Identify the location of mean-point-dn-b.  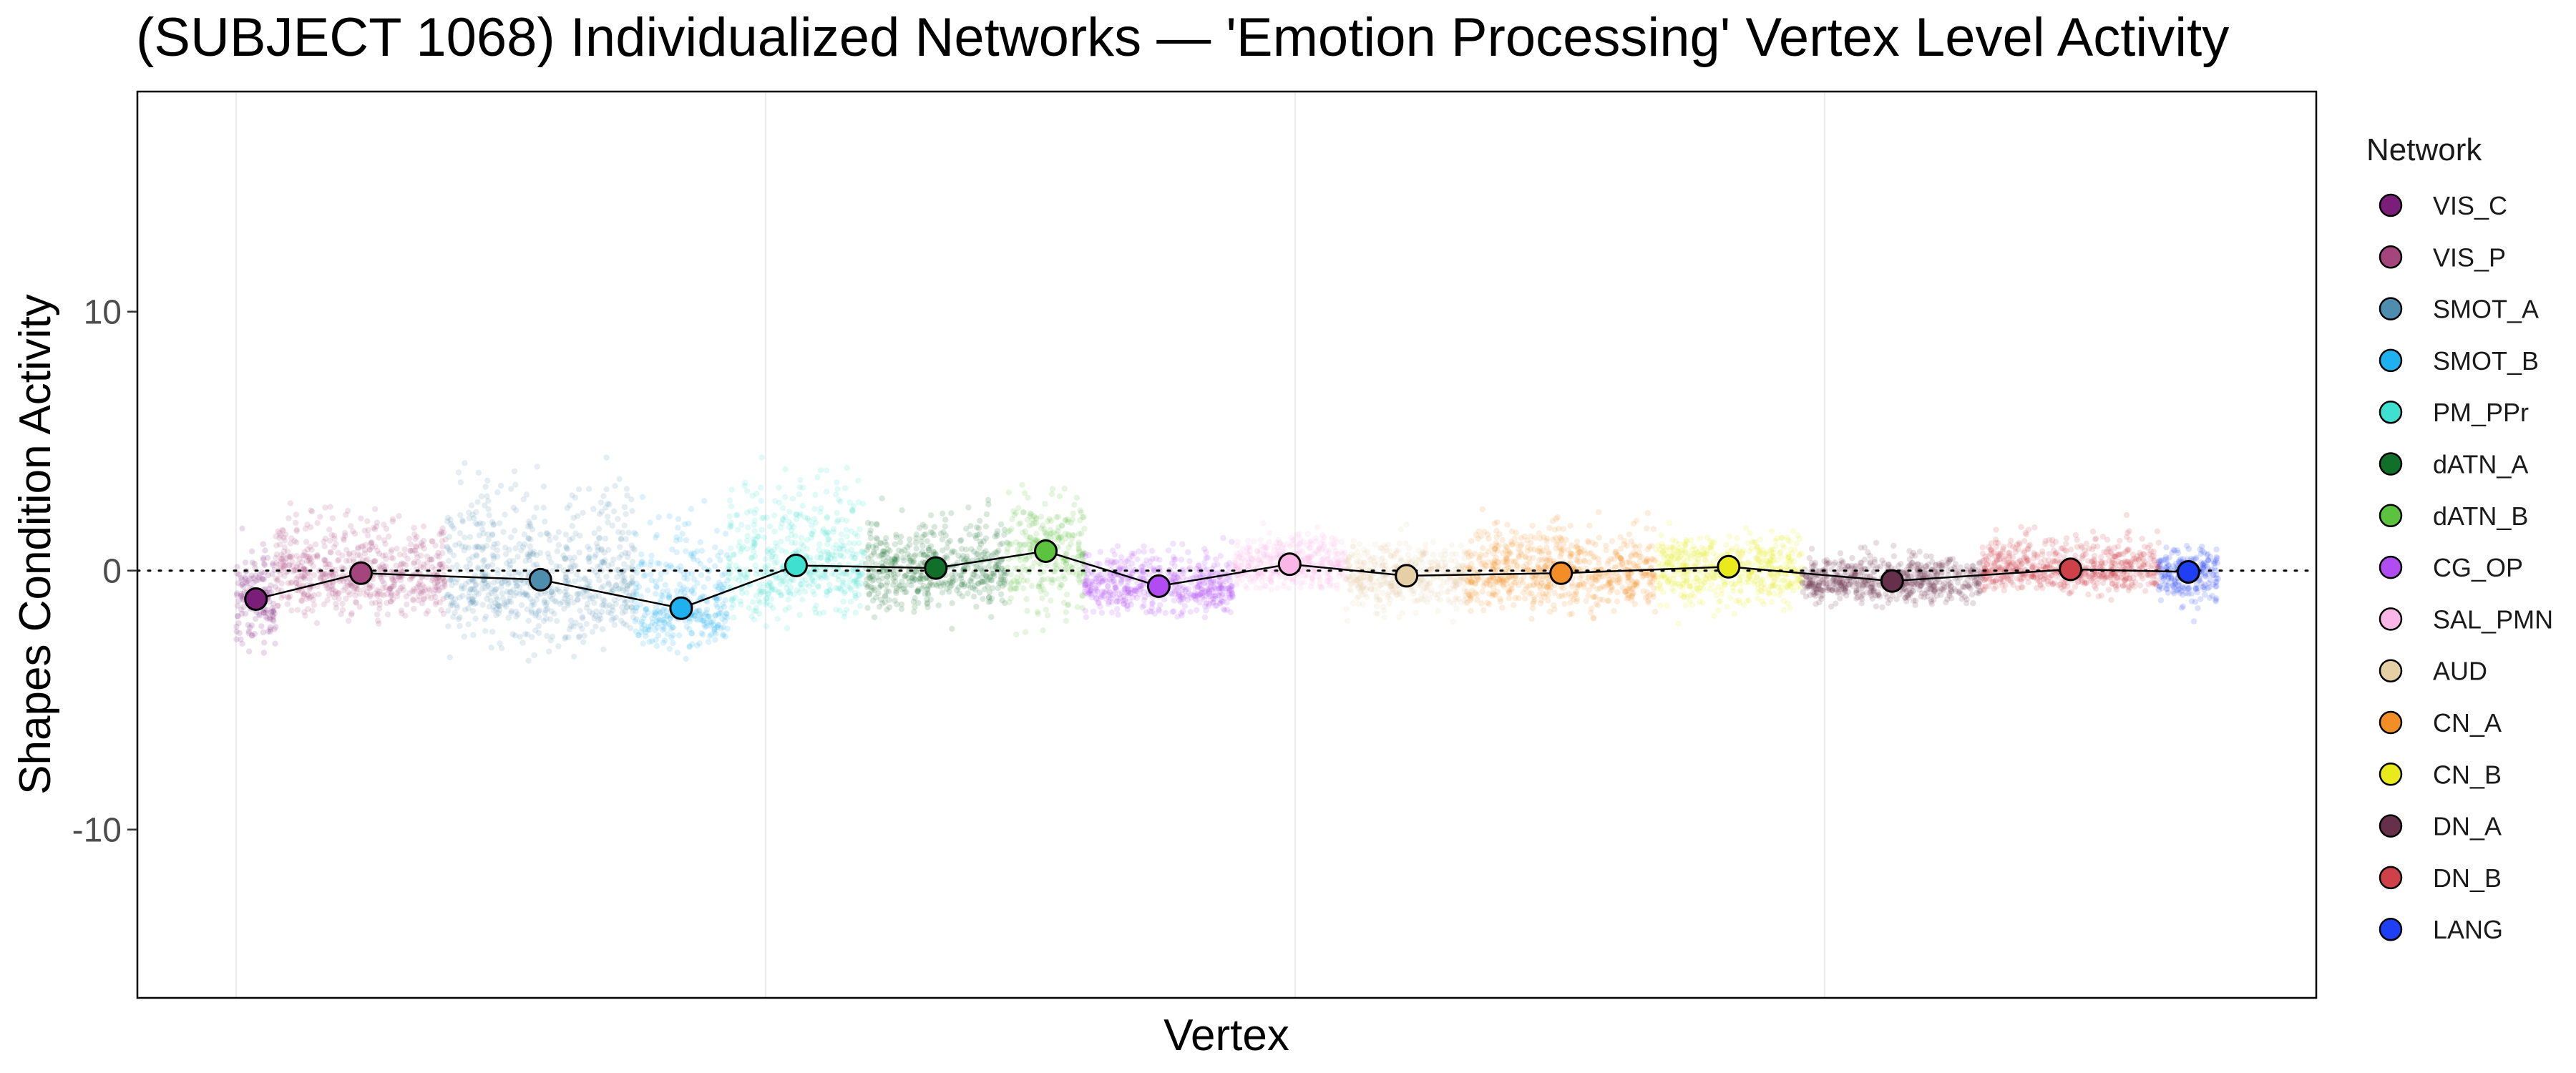
(2071, 569).